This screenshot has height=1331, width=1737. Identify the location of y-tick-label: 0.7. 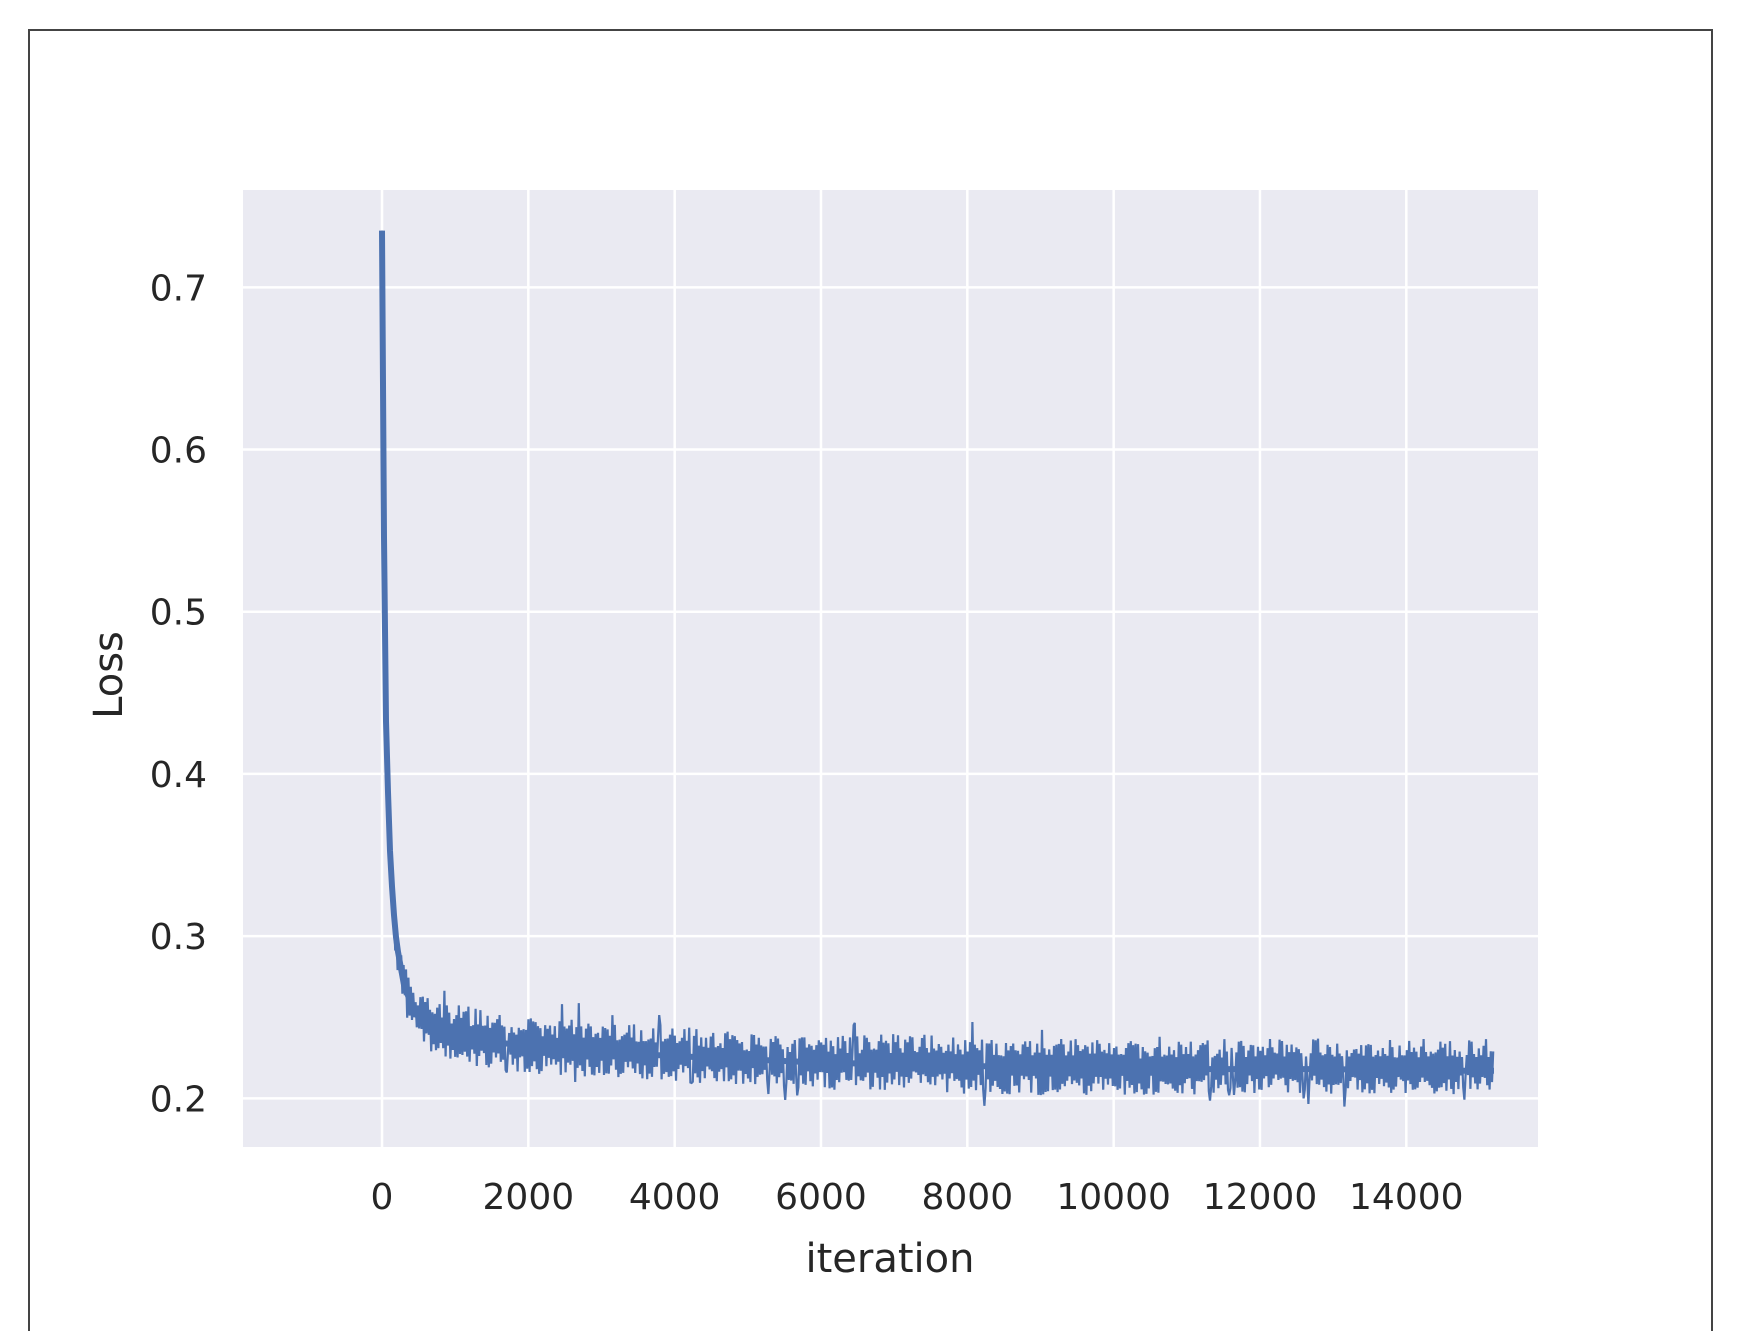
(178, 288).